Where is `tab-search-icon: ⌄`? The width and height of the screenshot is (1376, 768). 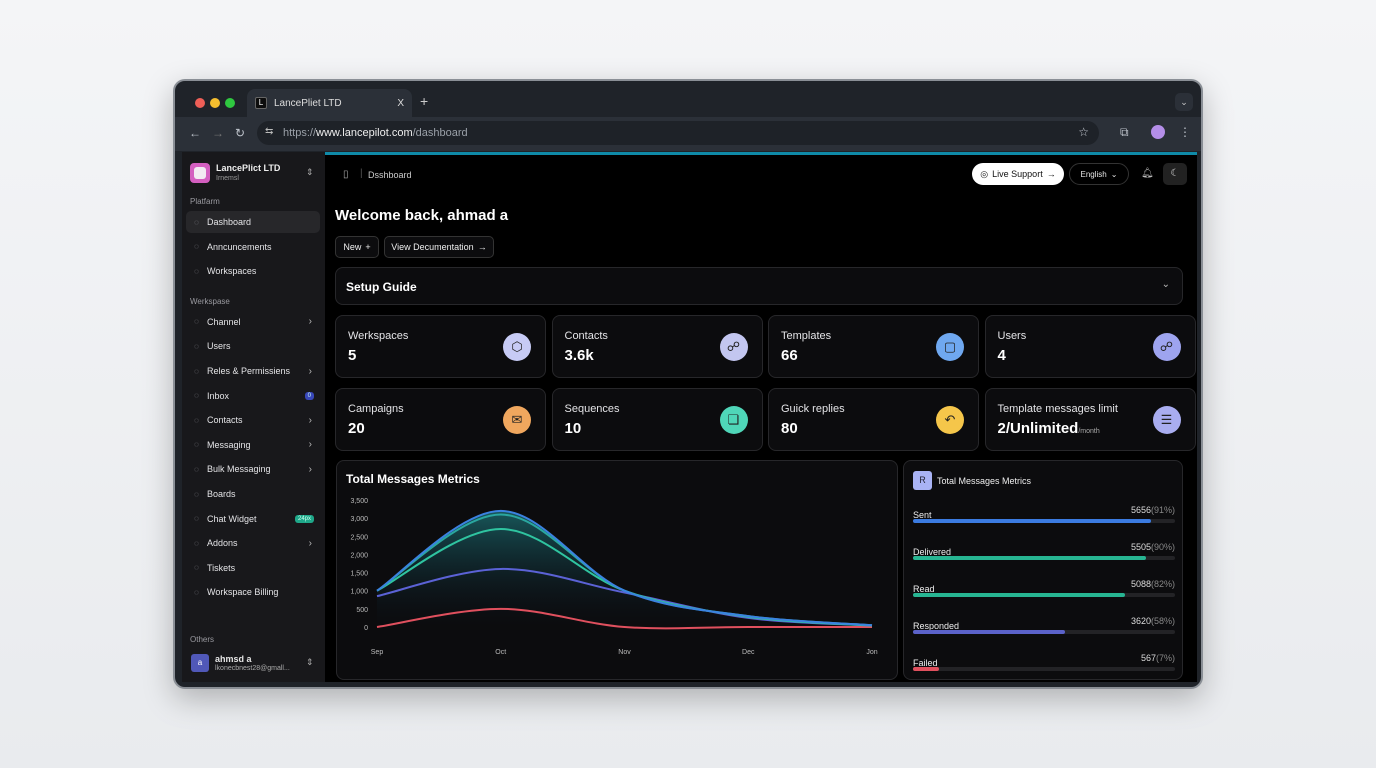 tab-search-icon: ⌄ is located at coordinates (1184, 102).